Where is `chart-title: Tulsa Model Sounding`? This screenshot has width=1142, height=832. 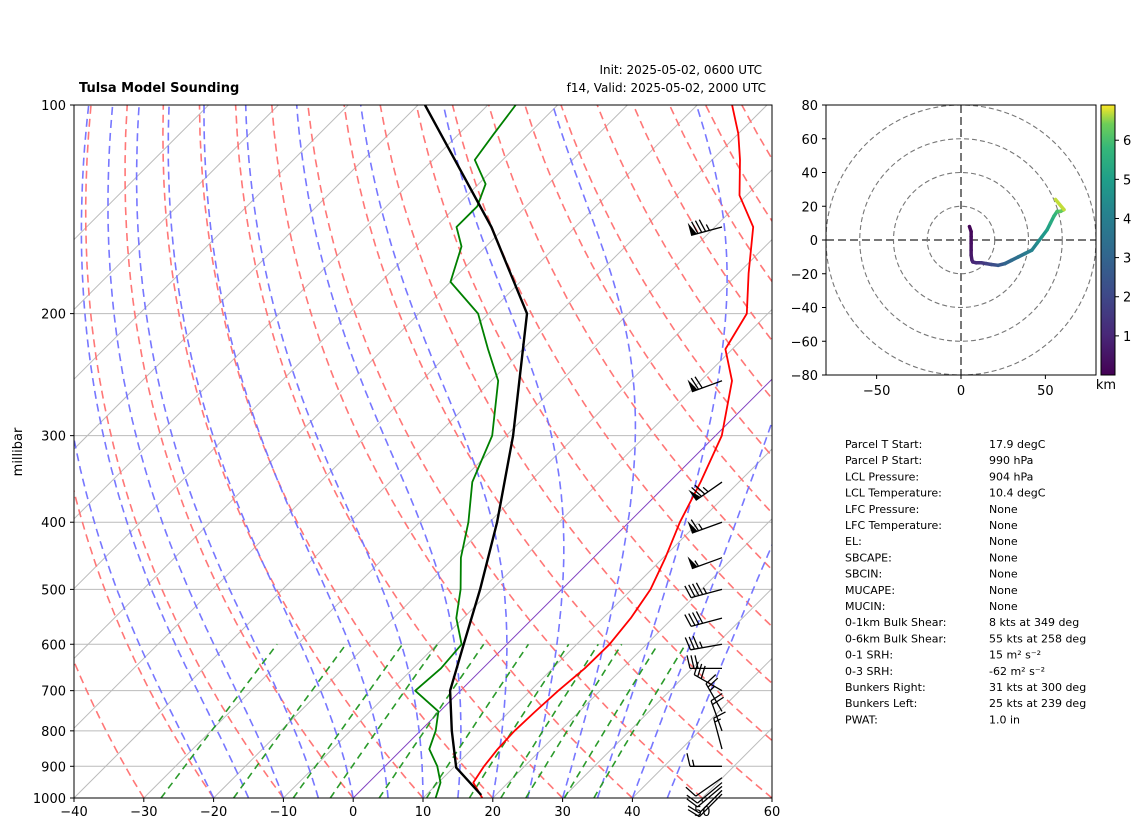 chart-title: Tulsa Model Sounding is located at coordinates (159, 88).